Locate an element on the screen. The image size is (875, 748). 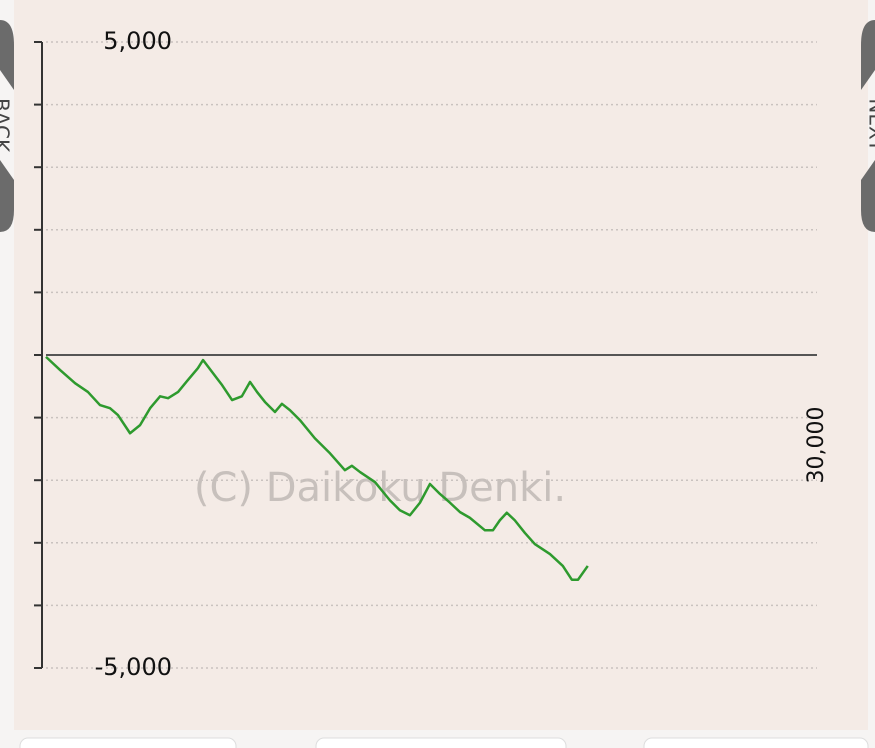
next-arrow-top is located at coordinates (868, 55).